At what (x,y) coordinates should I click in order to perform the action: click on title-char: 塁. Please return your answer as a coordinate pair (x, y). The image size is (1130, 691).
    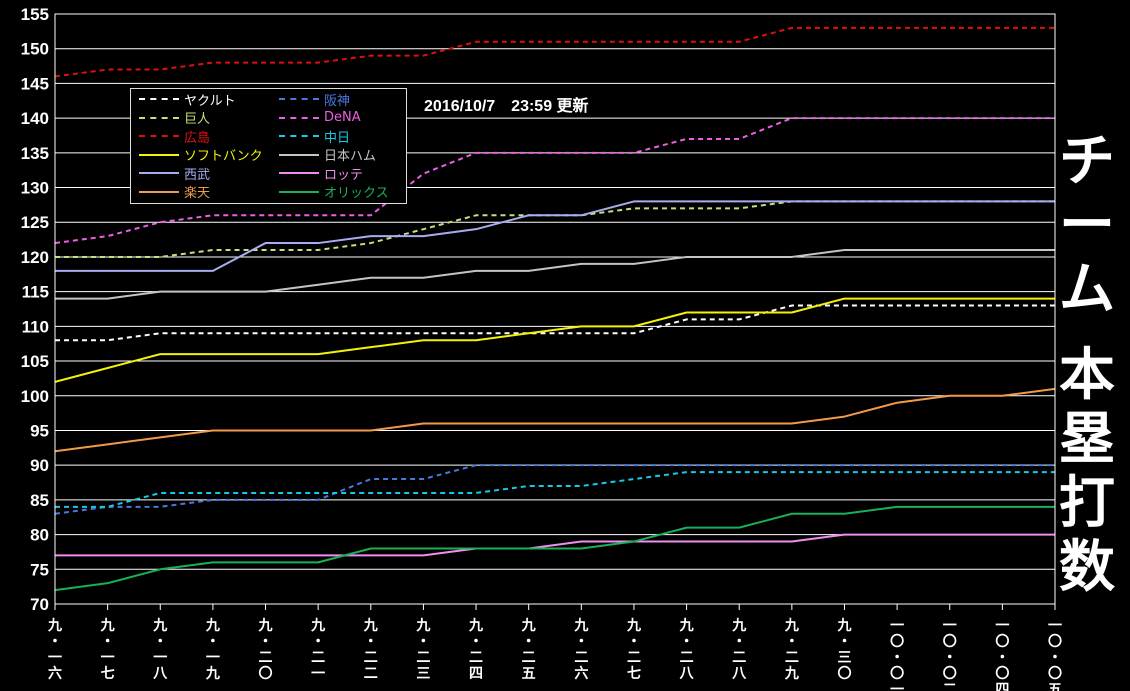
    Looking at the image, I should click on (1087, 439).